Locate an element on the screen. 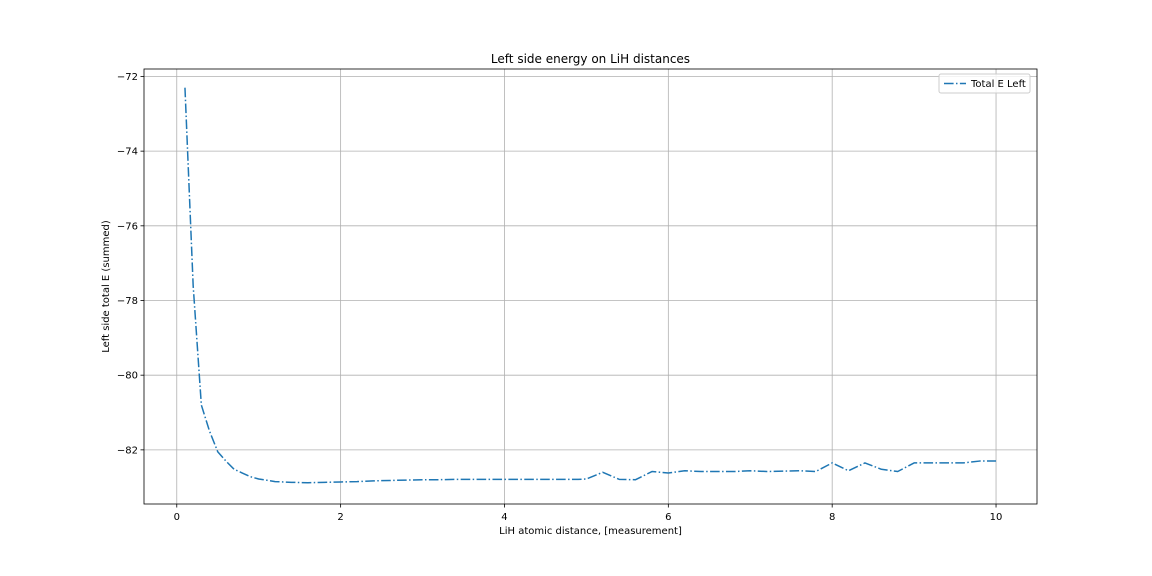 The image size is (1152, 576). y-tick-label: −78 is located at coordinates (127, 301).